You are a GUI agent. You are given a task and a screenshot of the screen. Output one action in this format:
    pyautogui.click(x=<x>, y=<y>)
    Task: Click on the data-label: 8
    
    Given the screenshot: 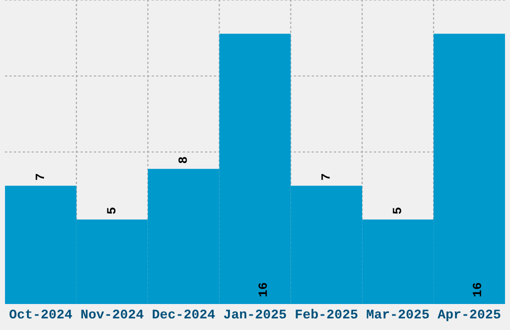 What is the action you would take?
    pyautogui.click(x=182, y=160)
    